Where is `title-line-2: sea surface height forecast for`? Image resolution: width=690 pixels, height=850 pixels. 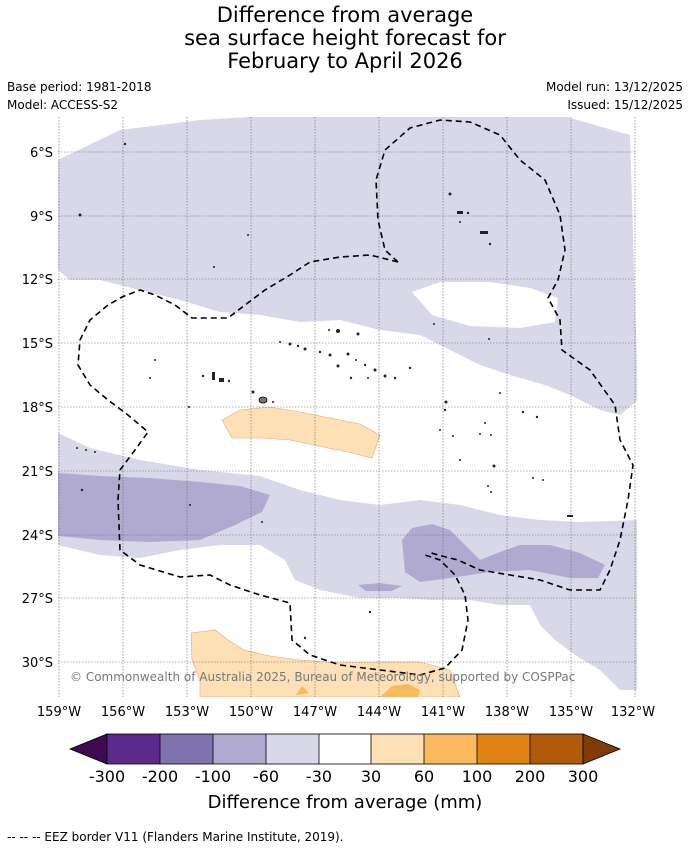 title-line-2: sea surface height forecast for is located at coordinates (345, 38).